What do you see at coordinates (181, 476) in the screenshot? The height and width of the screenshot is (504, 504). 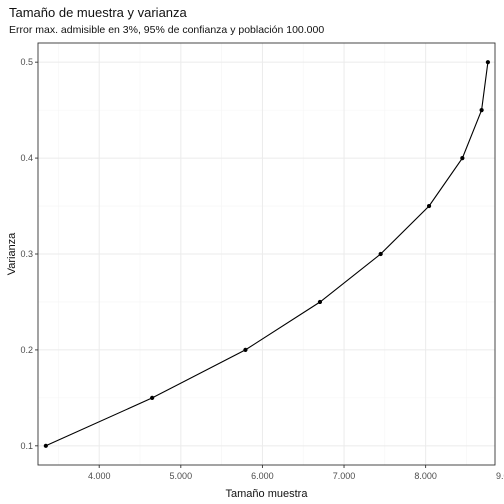 I see `x-tick-label: 5.000` at bounding box center [181, 476].